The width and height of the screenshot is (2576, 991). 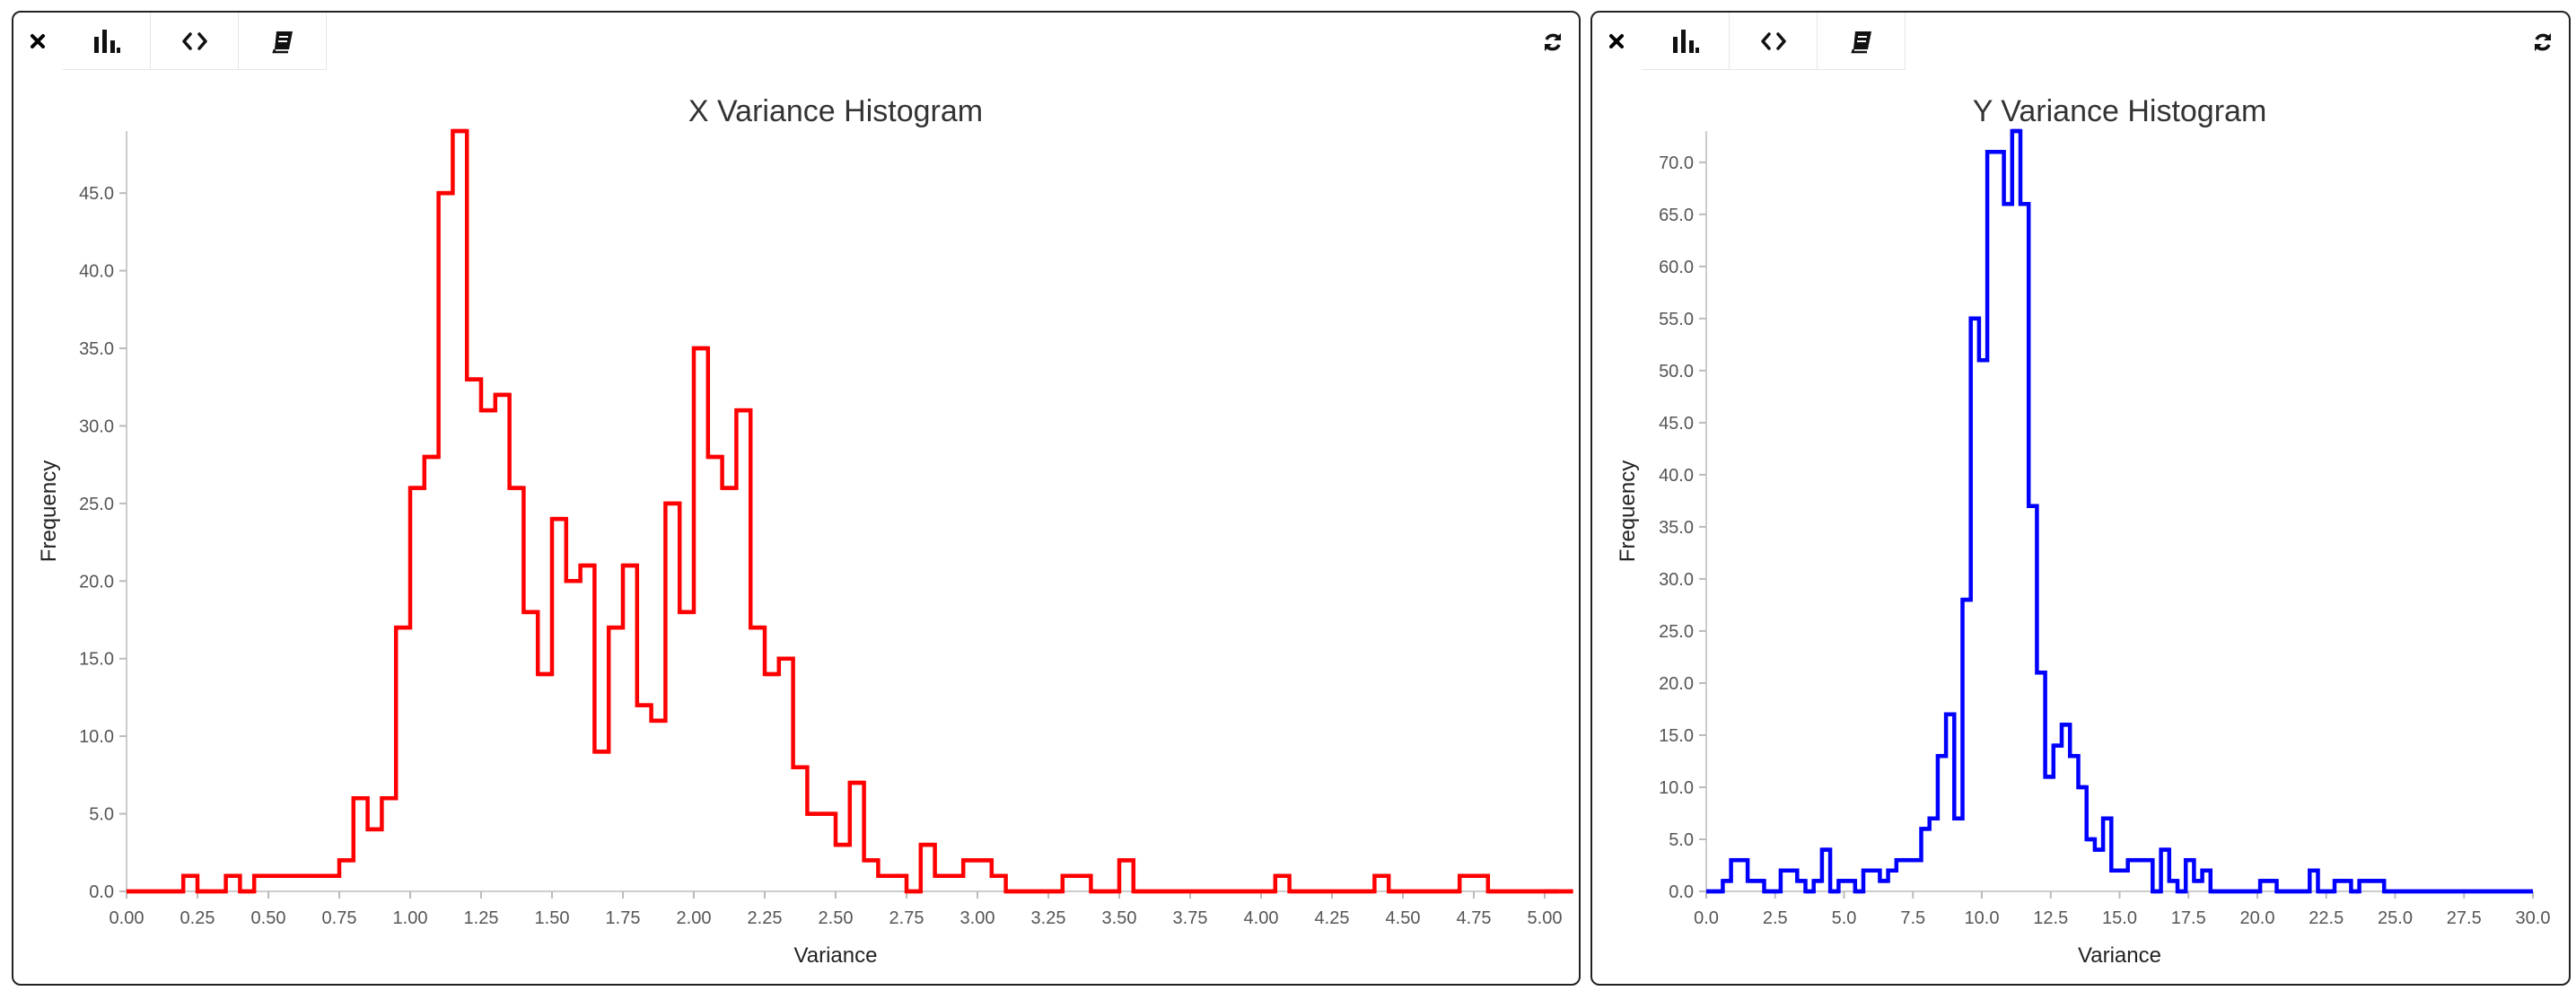 What do you see at coordinates (127, 918) in the screenshot?
I see `x-tick-label: 0.00` at bounding box center [127, 918].